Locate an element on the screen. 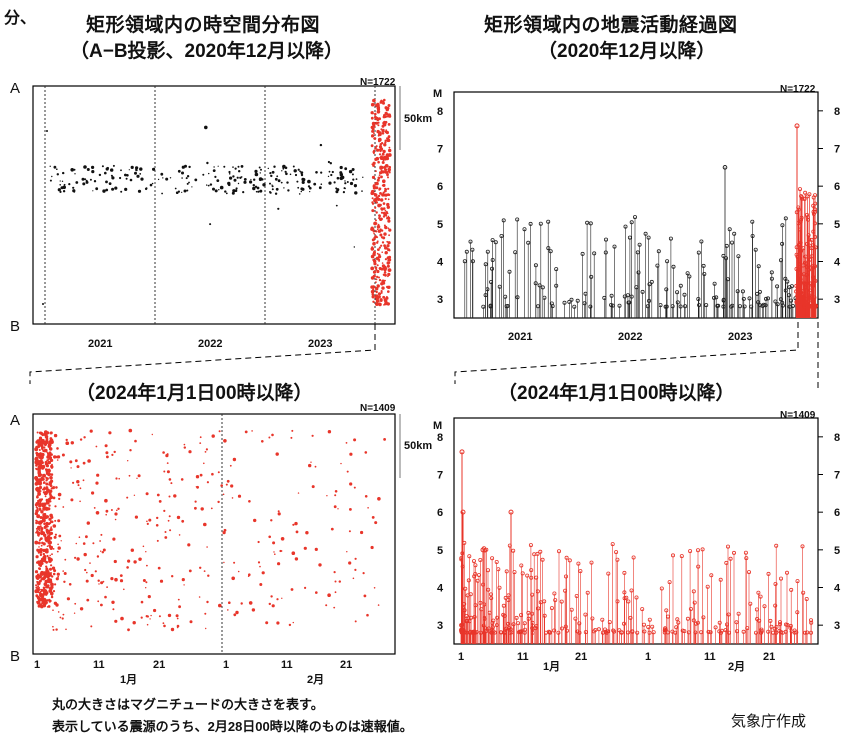 This screenshot has width=852, height=754. br-y-tick-left: 4 is located at coordinates (440, 589).